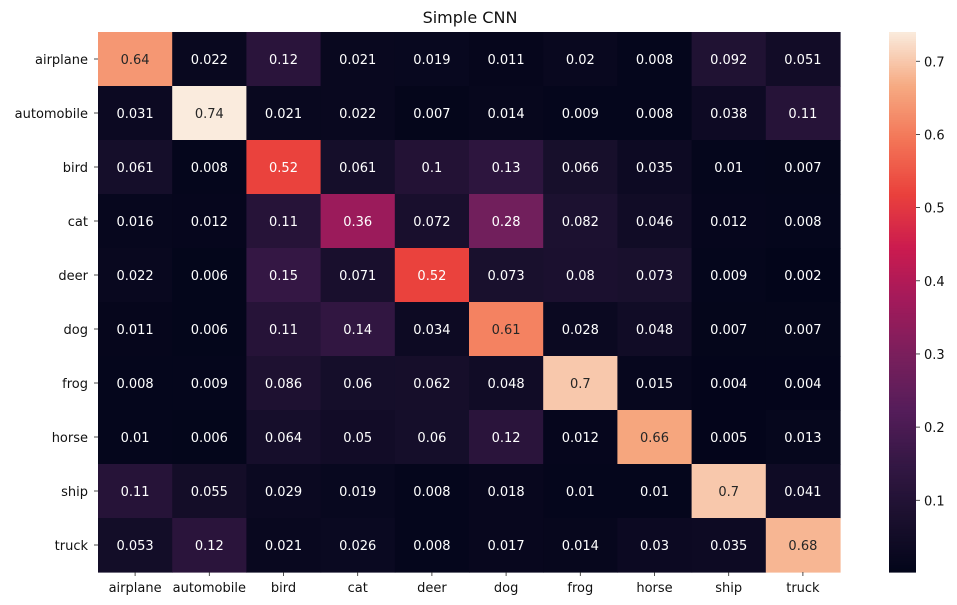  Describe the element at coordinates (580, 383) in the screenshot. I see `heatmap-cell-frog-frog` at that location.